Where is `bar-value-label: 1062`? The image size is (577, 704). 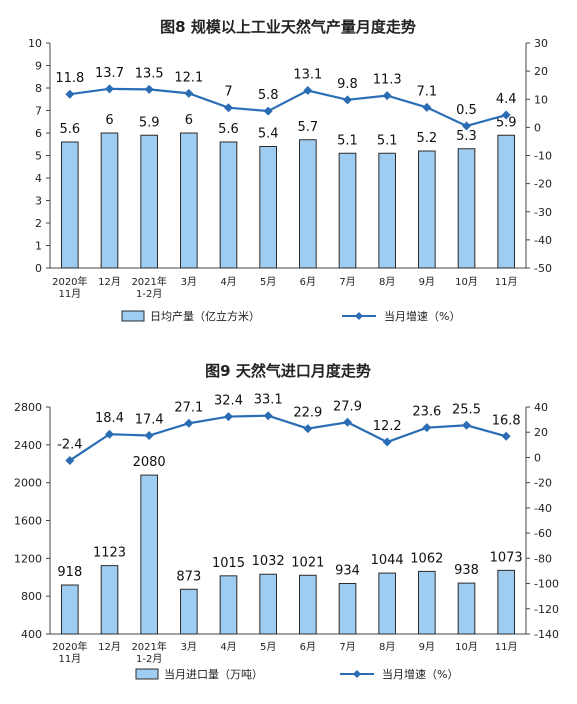 bar-value-label: 1062 is located at coordinates (426, 558).